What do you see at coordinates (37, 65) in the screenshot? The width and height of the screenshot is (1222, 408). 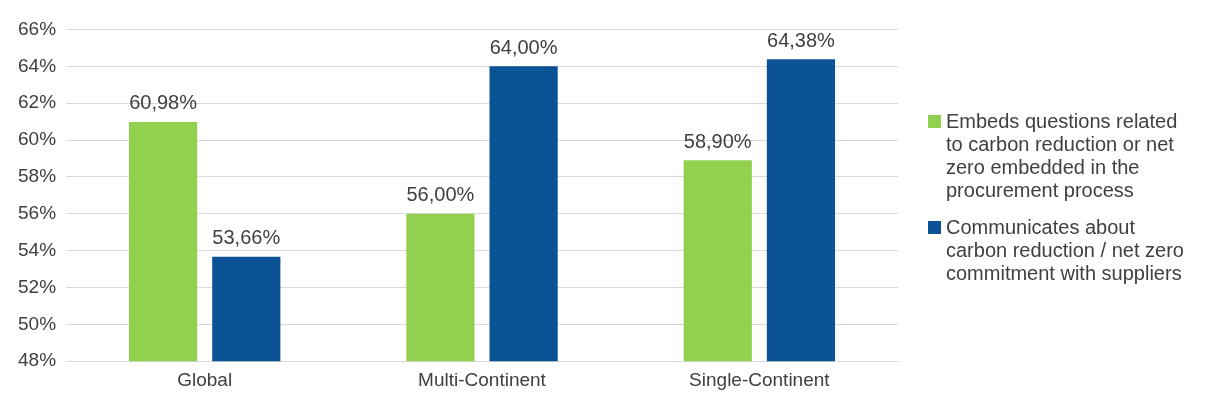 I see `y-tick-label: 64%` at bounding box center [37, 65].